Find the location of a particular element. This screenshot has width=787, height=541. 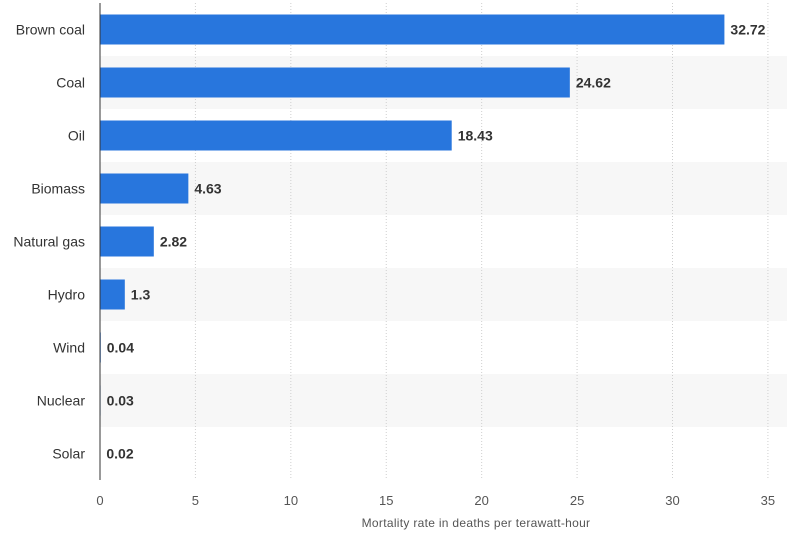

category-label: Natural gas is located at coordinates (49, 242).